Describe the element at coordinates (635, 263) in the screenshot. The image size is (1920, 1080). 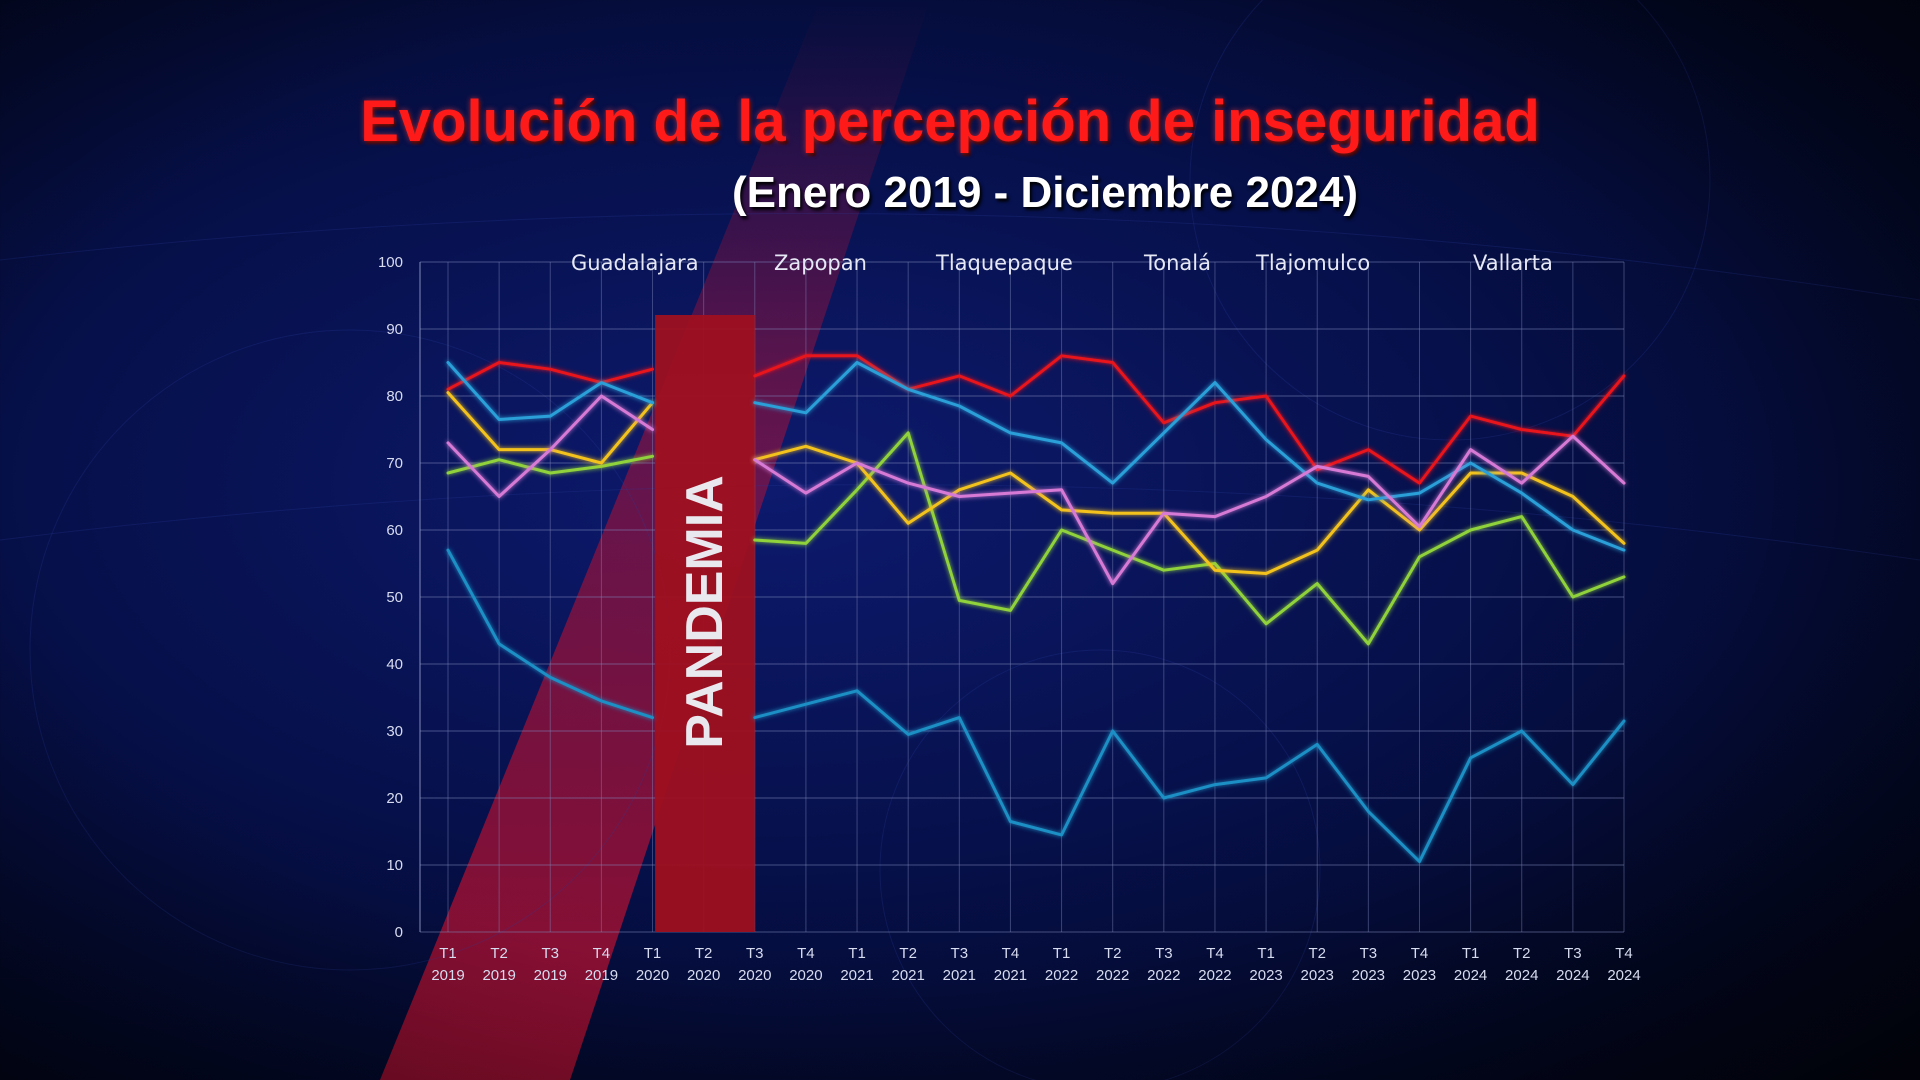
I see `legend-label: Guadalajara` at that location.